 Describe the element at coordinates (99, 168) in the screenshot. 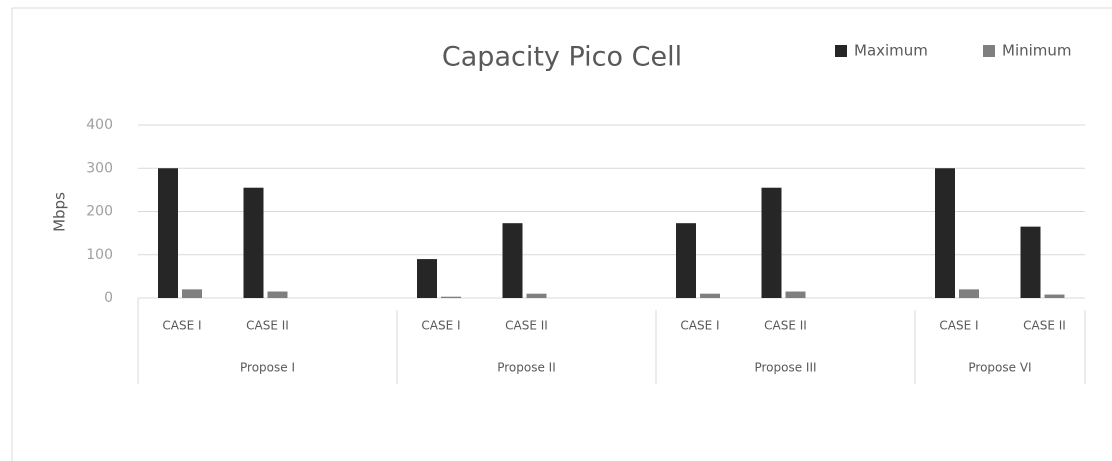

I see `y-tick-label: 300` at that location.